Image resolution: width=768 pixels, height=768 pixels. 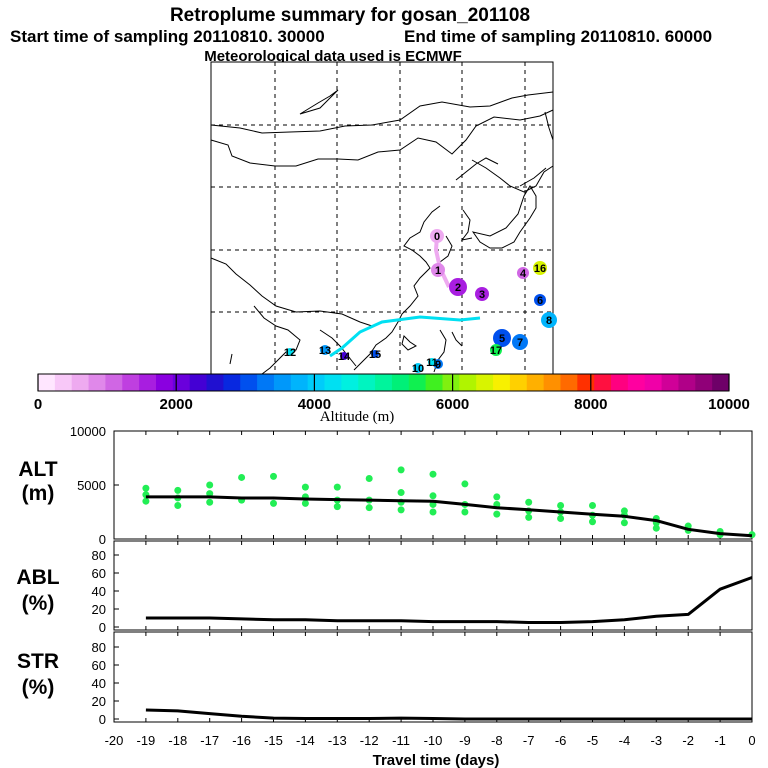 I want to click on map-point-17: 17, so click(x=496, y=350).